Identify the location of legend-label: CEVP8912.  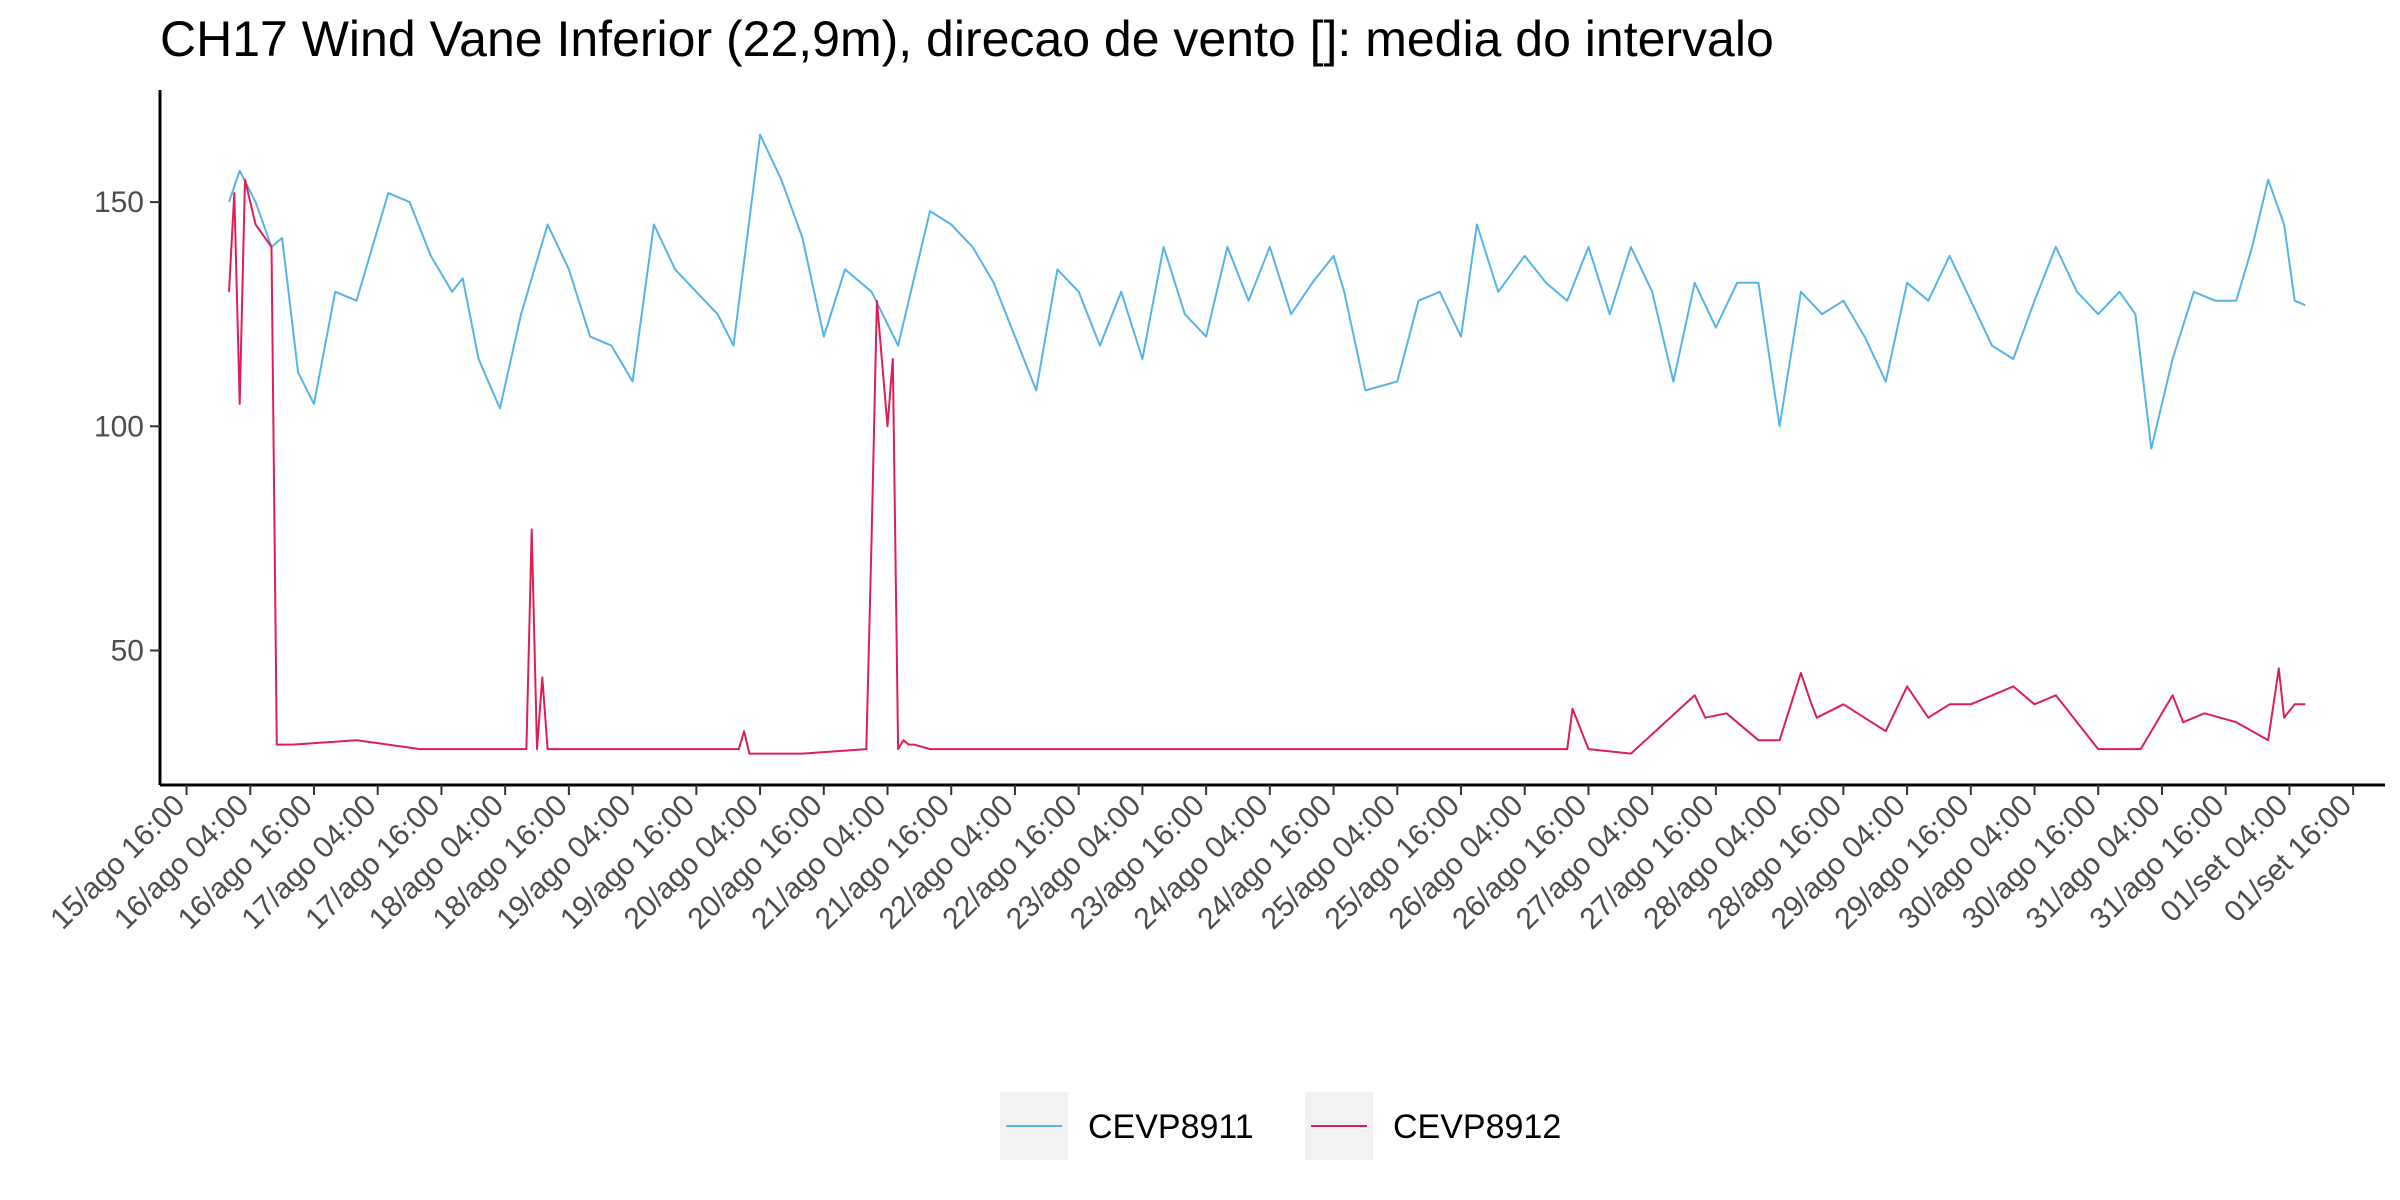
(1477, 1127).